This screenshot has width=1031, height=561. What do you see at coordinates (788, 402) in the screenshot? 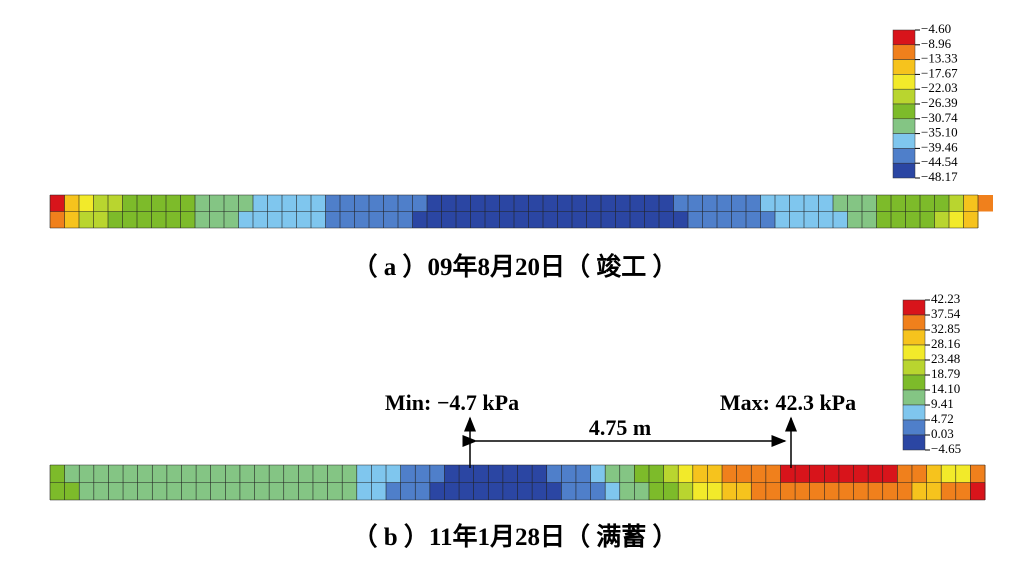
I see `max-label: Max: 42.3 kPa` at bounding box center [788, 402].